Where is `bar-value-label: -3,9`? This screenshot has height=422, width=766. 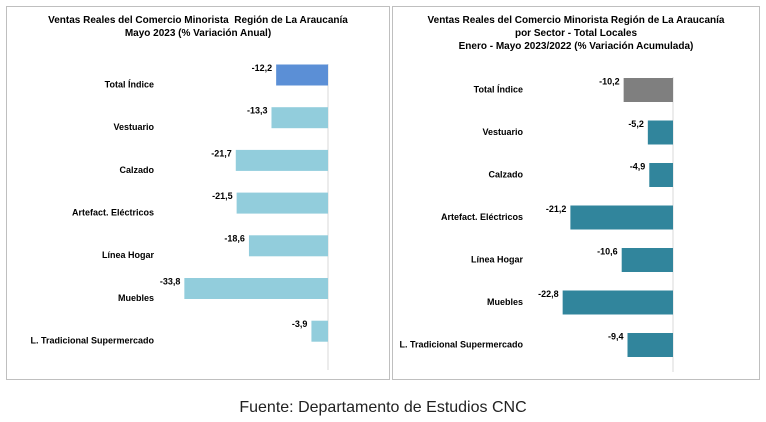
bar-value-label: -3,9 is located at coordinates (300, 324).